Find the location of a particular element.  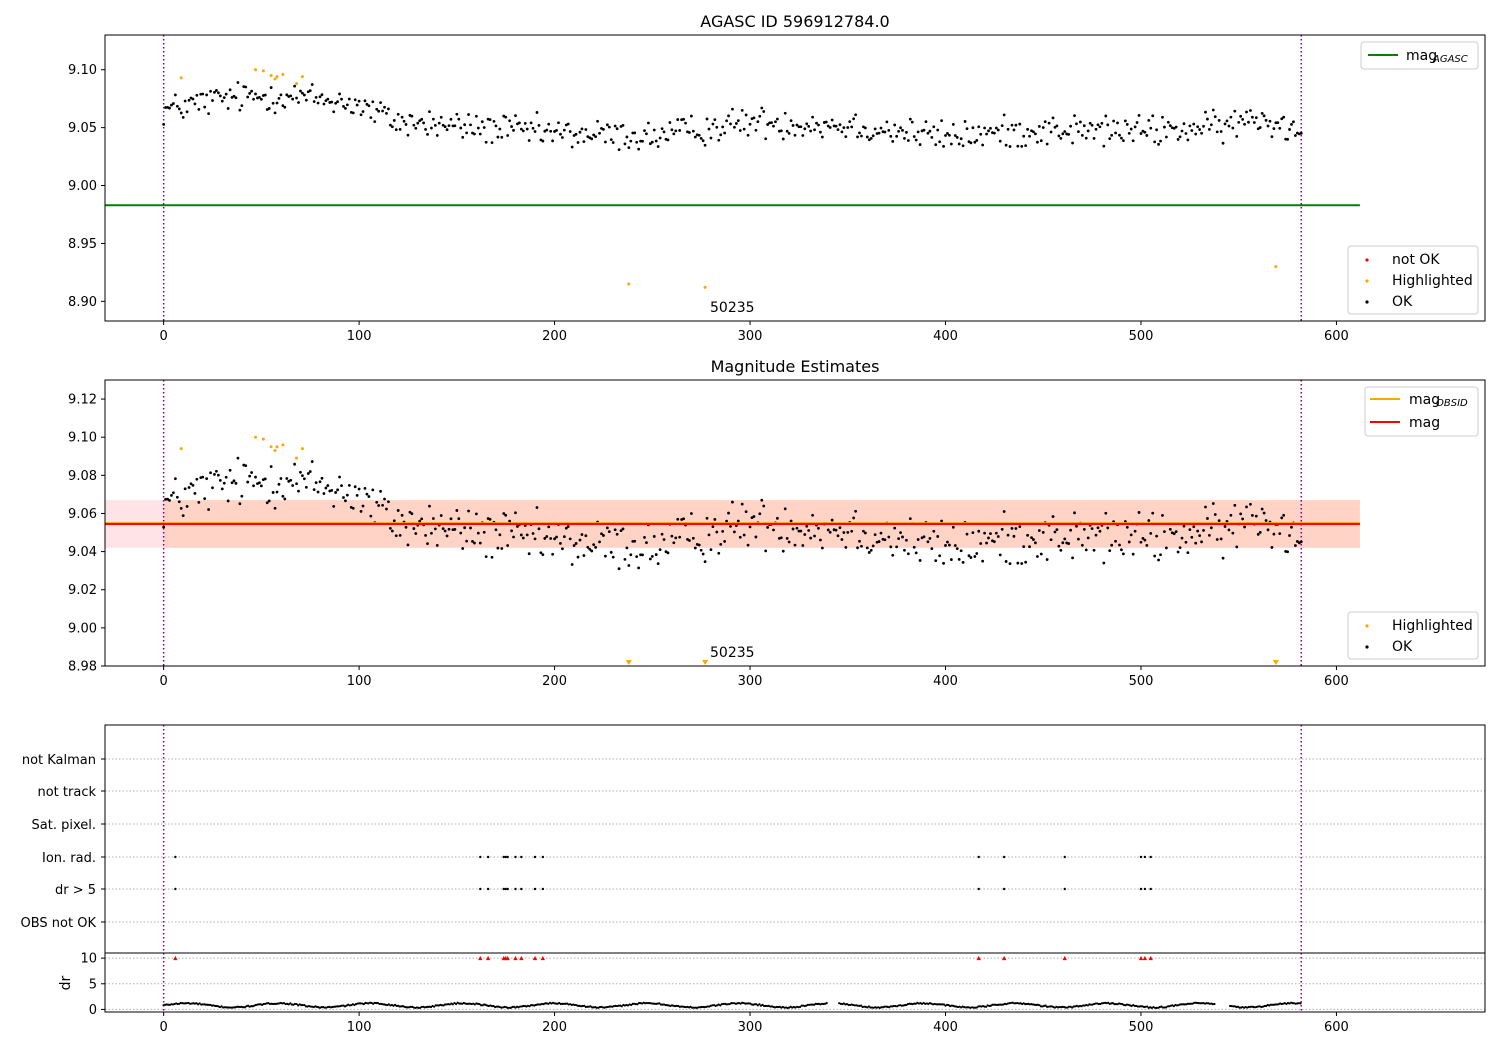

dr-over-threshold-marker is located at coordinates (543, 958).